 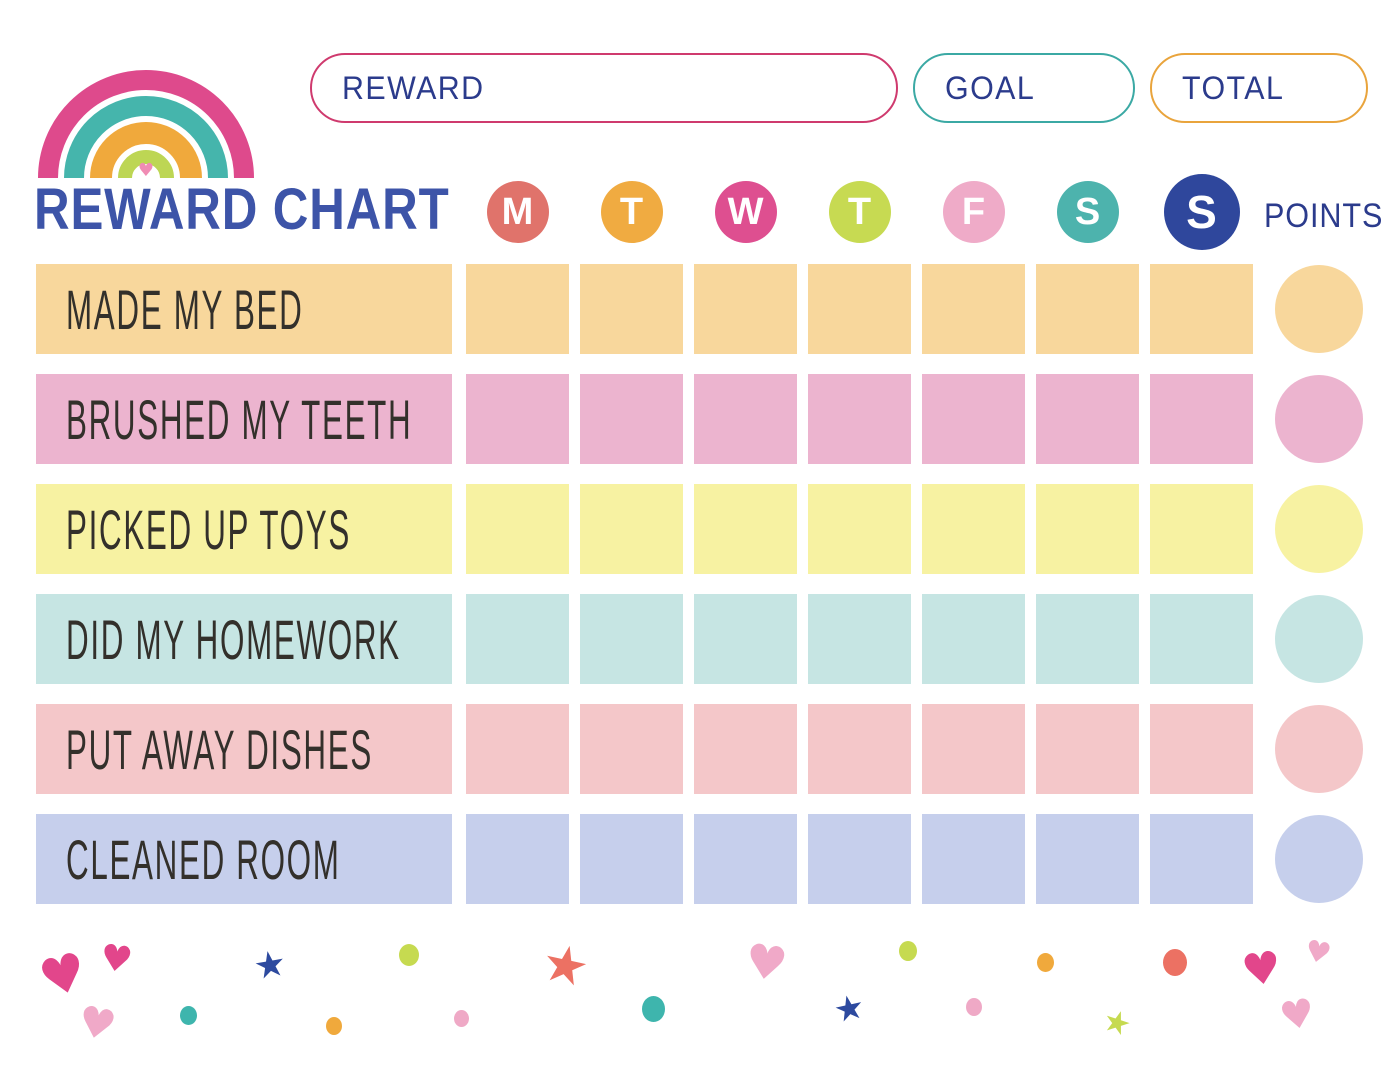 I want to click on task-label-box: PUT AWAY DISHES, so click(x=244, y=749).